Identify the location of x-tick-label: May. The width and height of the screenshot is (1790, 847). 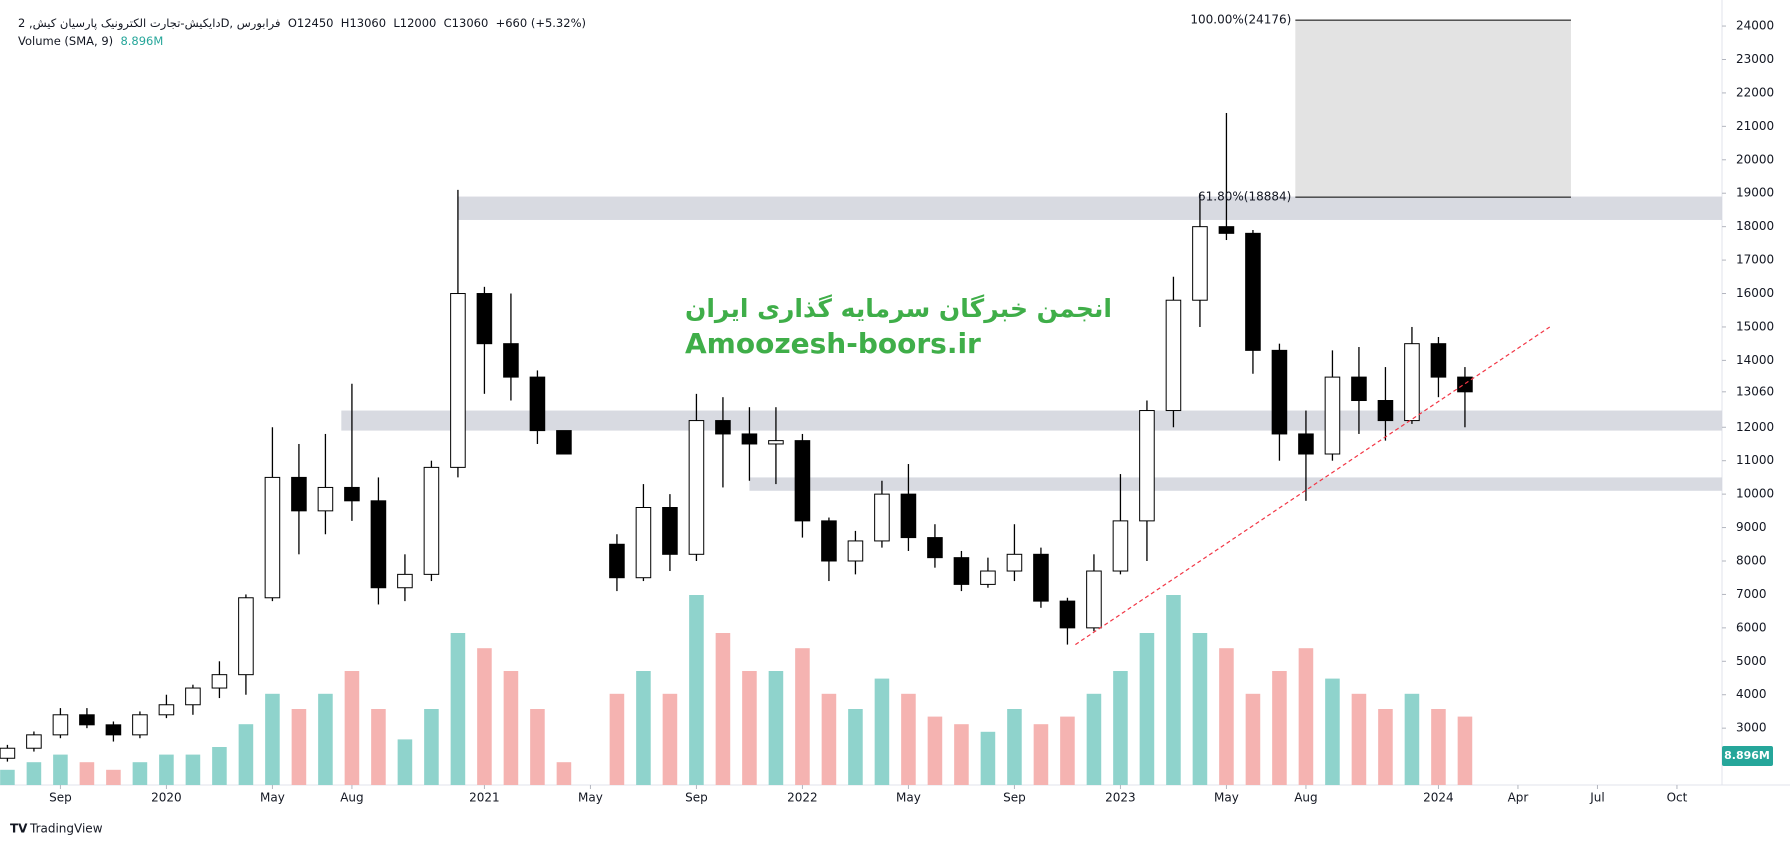
(908, 798).